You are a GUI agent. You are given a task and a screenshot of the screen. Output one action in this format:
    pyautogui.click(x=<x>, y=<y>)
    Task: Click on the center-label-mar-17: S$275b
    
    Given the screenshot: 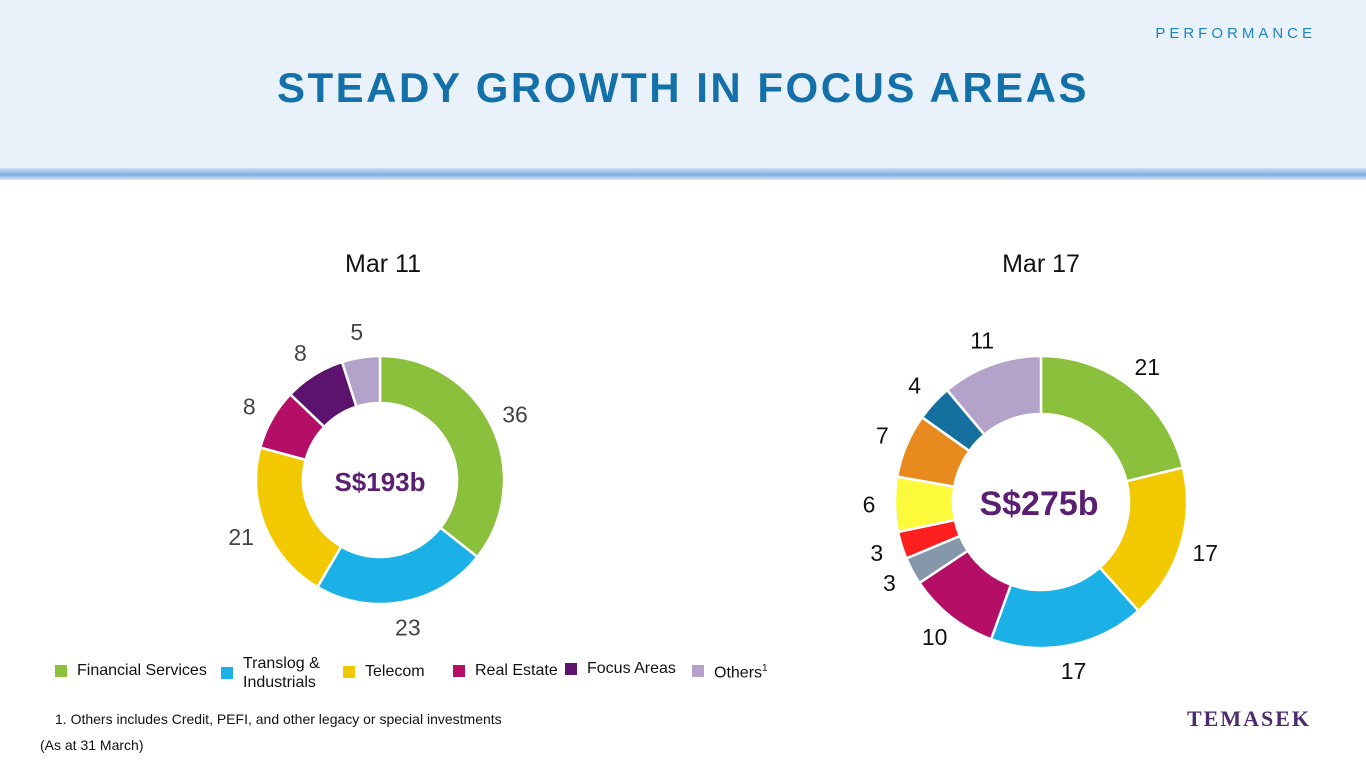 What is the action you would take?
    pyautogui.click(x=1038, y=504)
    